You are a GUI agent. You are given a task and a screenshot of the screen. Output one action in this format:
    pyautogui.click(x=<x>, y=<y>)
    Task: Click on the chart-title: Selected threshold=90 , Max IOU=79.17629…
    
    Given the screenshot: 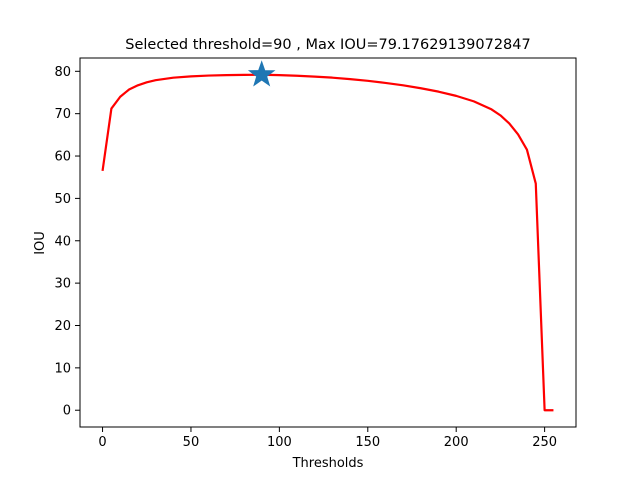 What is the action you would take?
    pyautogui.click(x=327, y=45)
    